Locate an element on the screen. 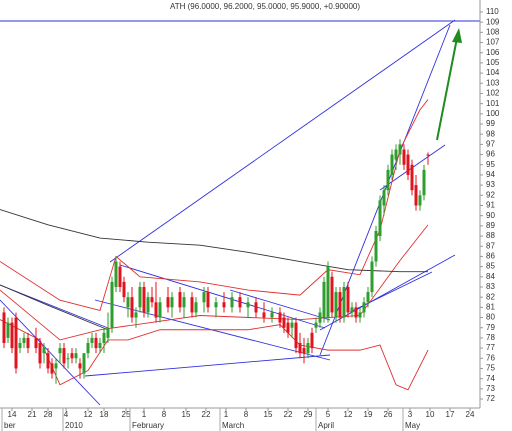 The height and width of the screenshot is (431, 512). arrow-shaft is located at coordinates (447, 89).